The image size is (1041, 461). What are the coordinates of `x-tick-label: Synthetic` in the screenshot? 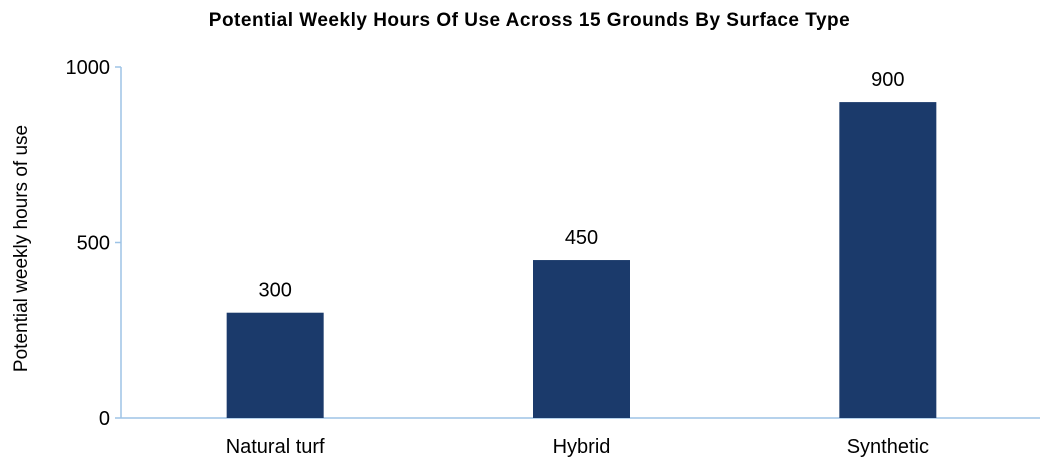 It's located at (888, 447).